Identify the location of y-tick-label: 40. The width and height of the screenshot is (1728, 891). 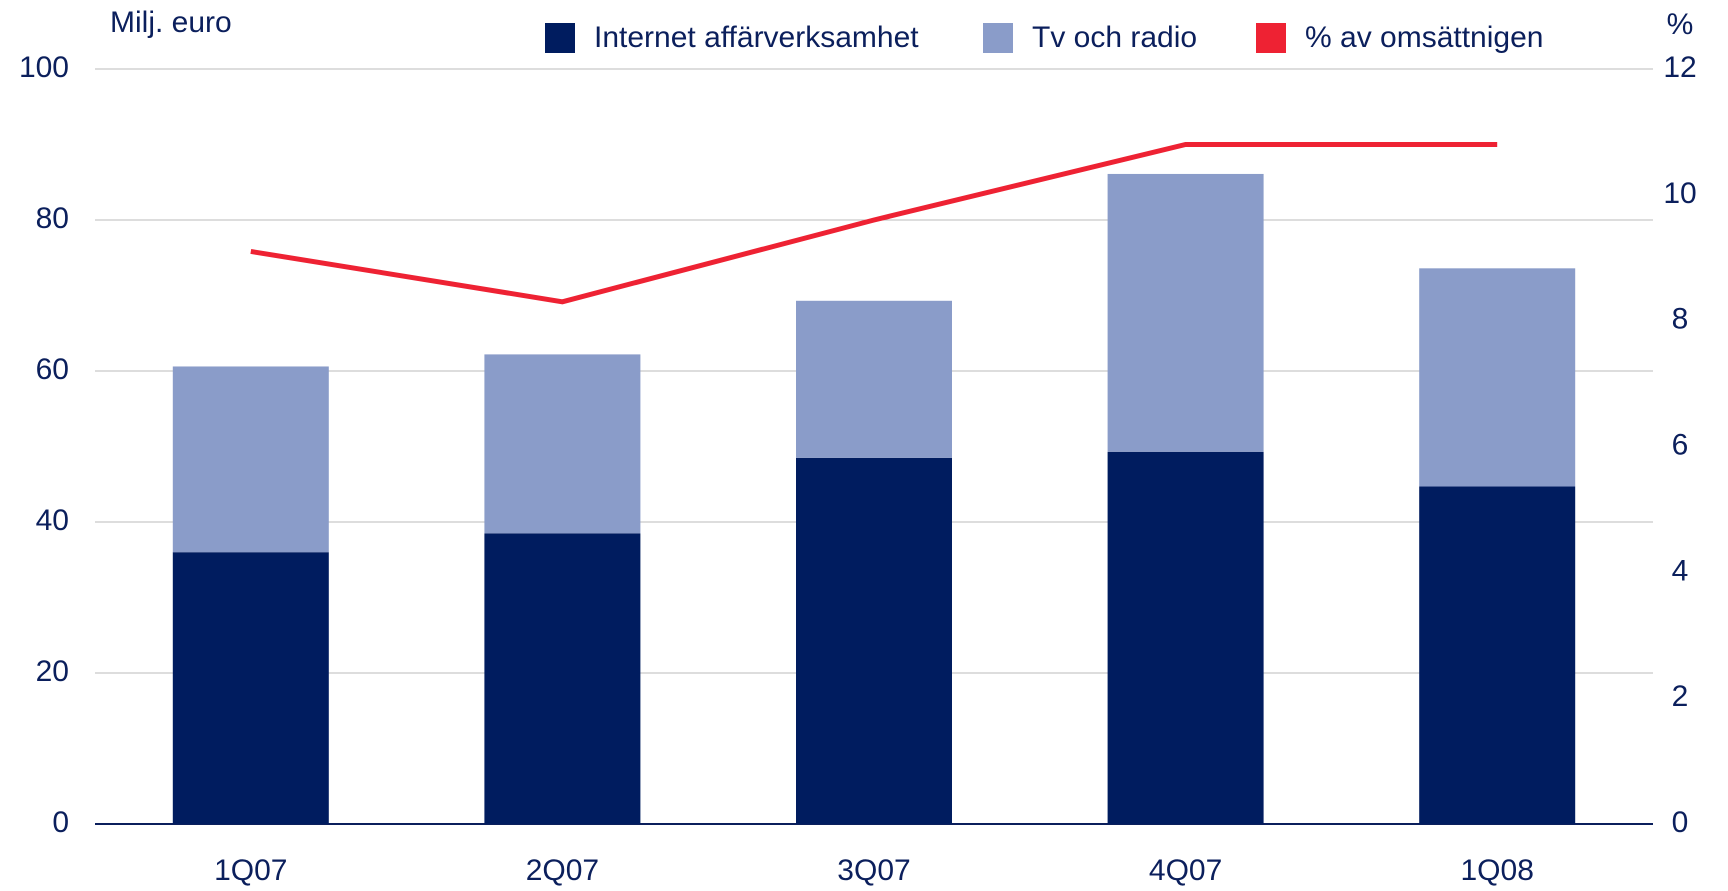
(52, 520).